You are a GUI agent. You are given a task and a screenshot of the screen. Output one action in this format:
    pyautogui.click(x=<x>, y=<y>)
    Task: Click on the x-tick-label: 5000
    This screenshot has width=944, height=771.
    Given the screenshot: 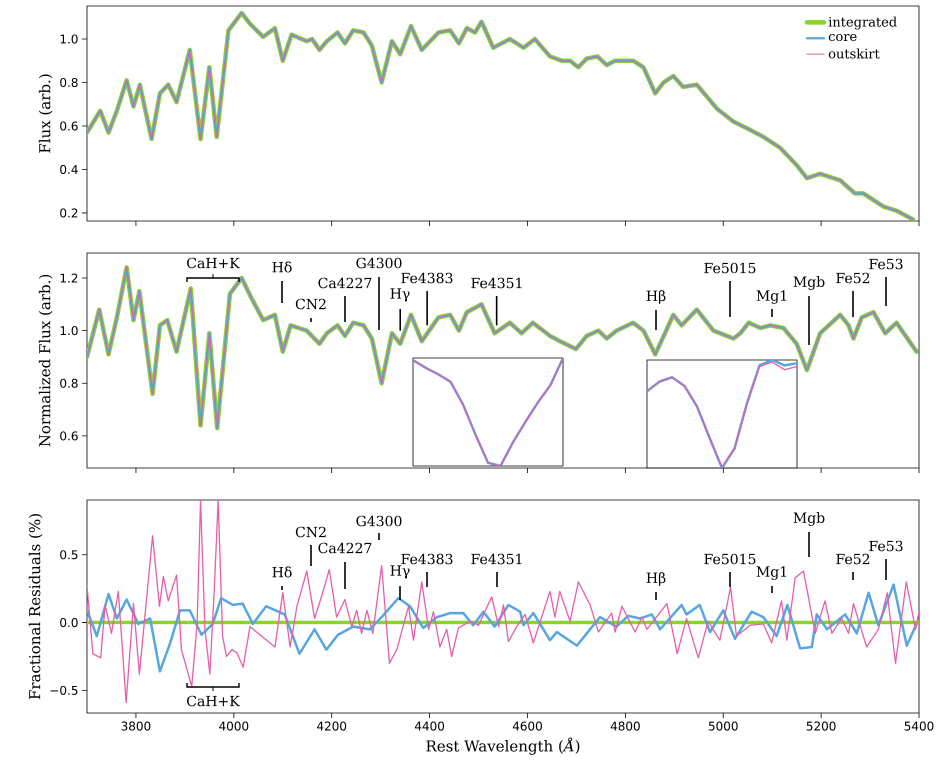 What is the action you would take?
    pyautogui.click(x=723, y=726)
    